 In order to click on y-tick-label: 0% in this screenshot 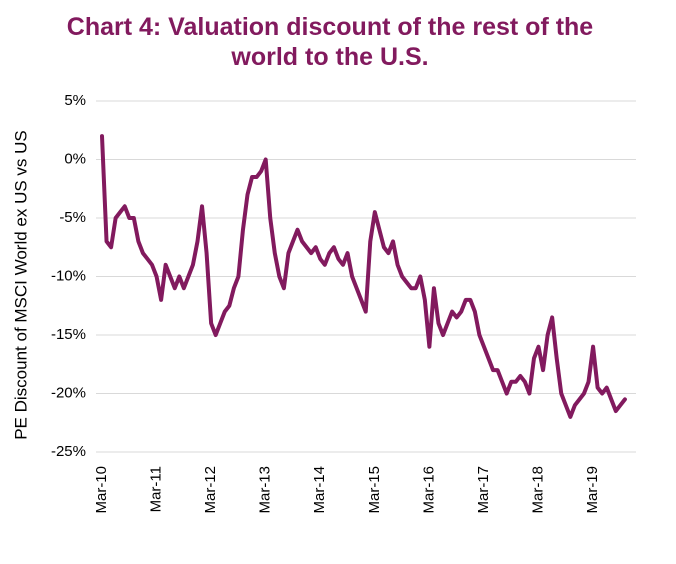, I will do `click(75, 158)`.